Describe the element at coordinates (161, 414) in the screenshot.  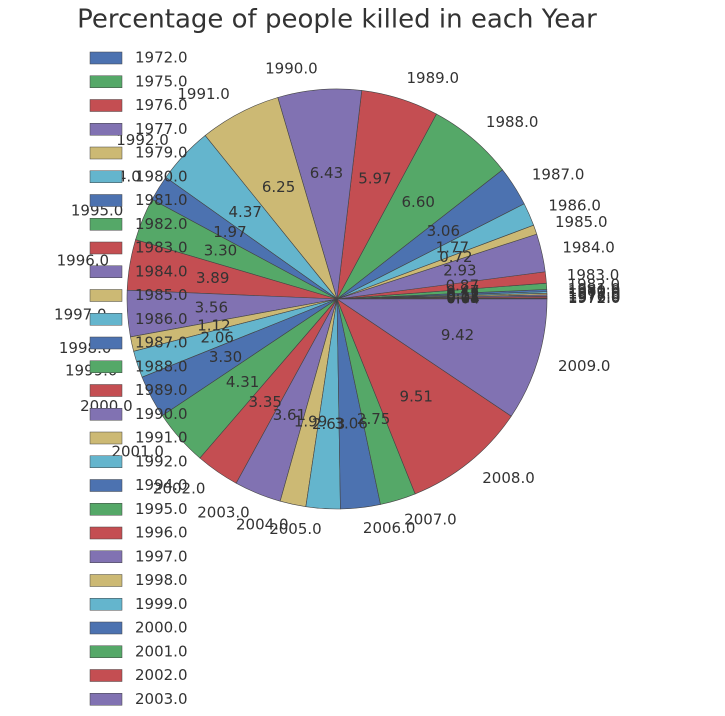
I see `legend-label: 1990.0` at that location.